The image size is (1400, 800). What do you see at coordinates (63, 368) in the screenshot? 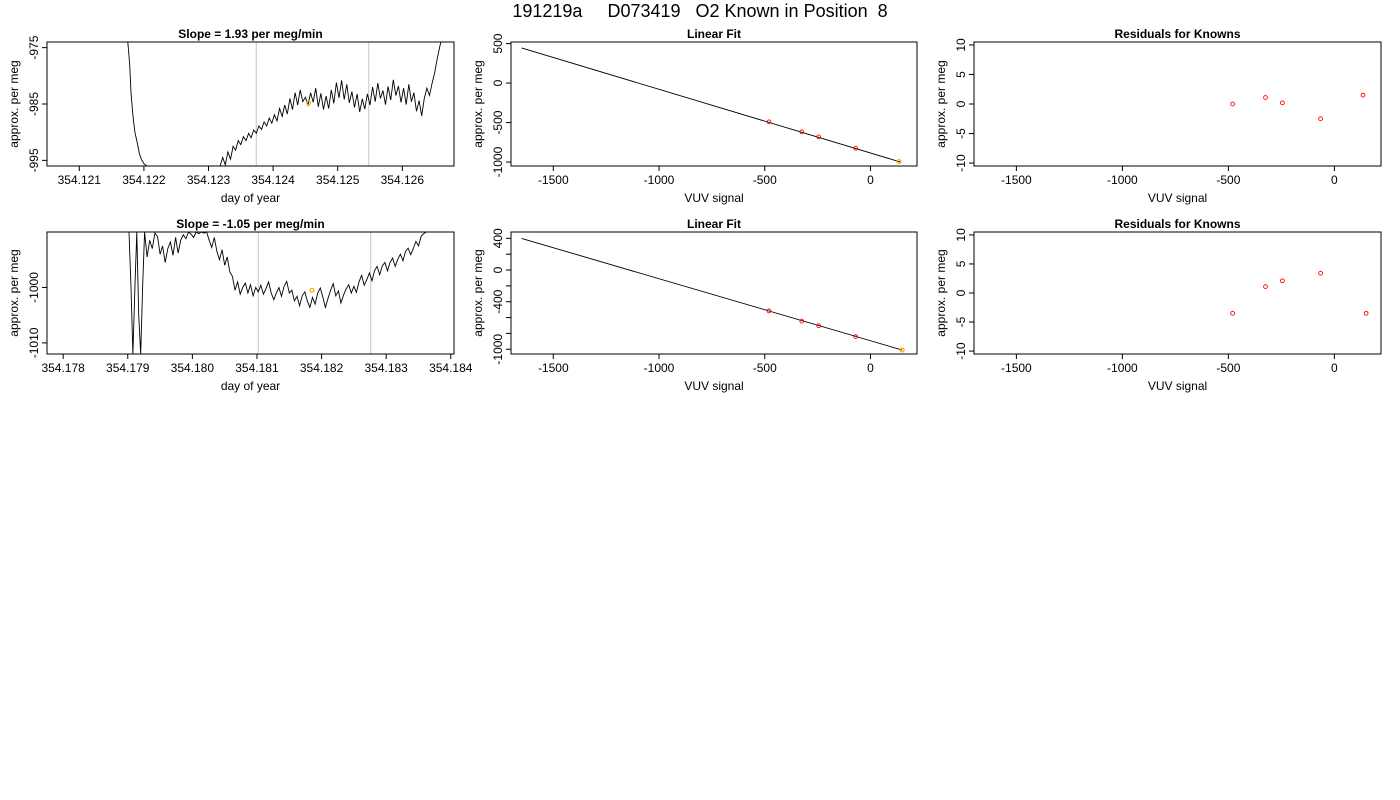
I see `x-tick-label: 354.178` at bounding box center [63, 368].